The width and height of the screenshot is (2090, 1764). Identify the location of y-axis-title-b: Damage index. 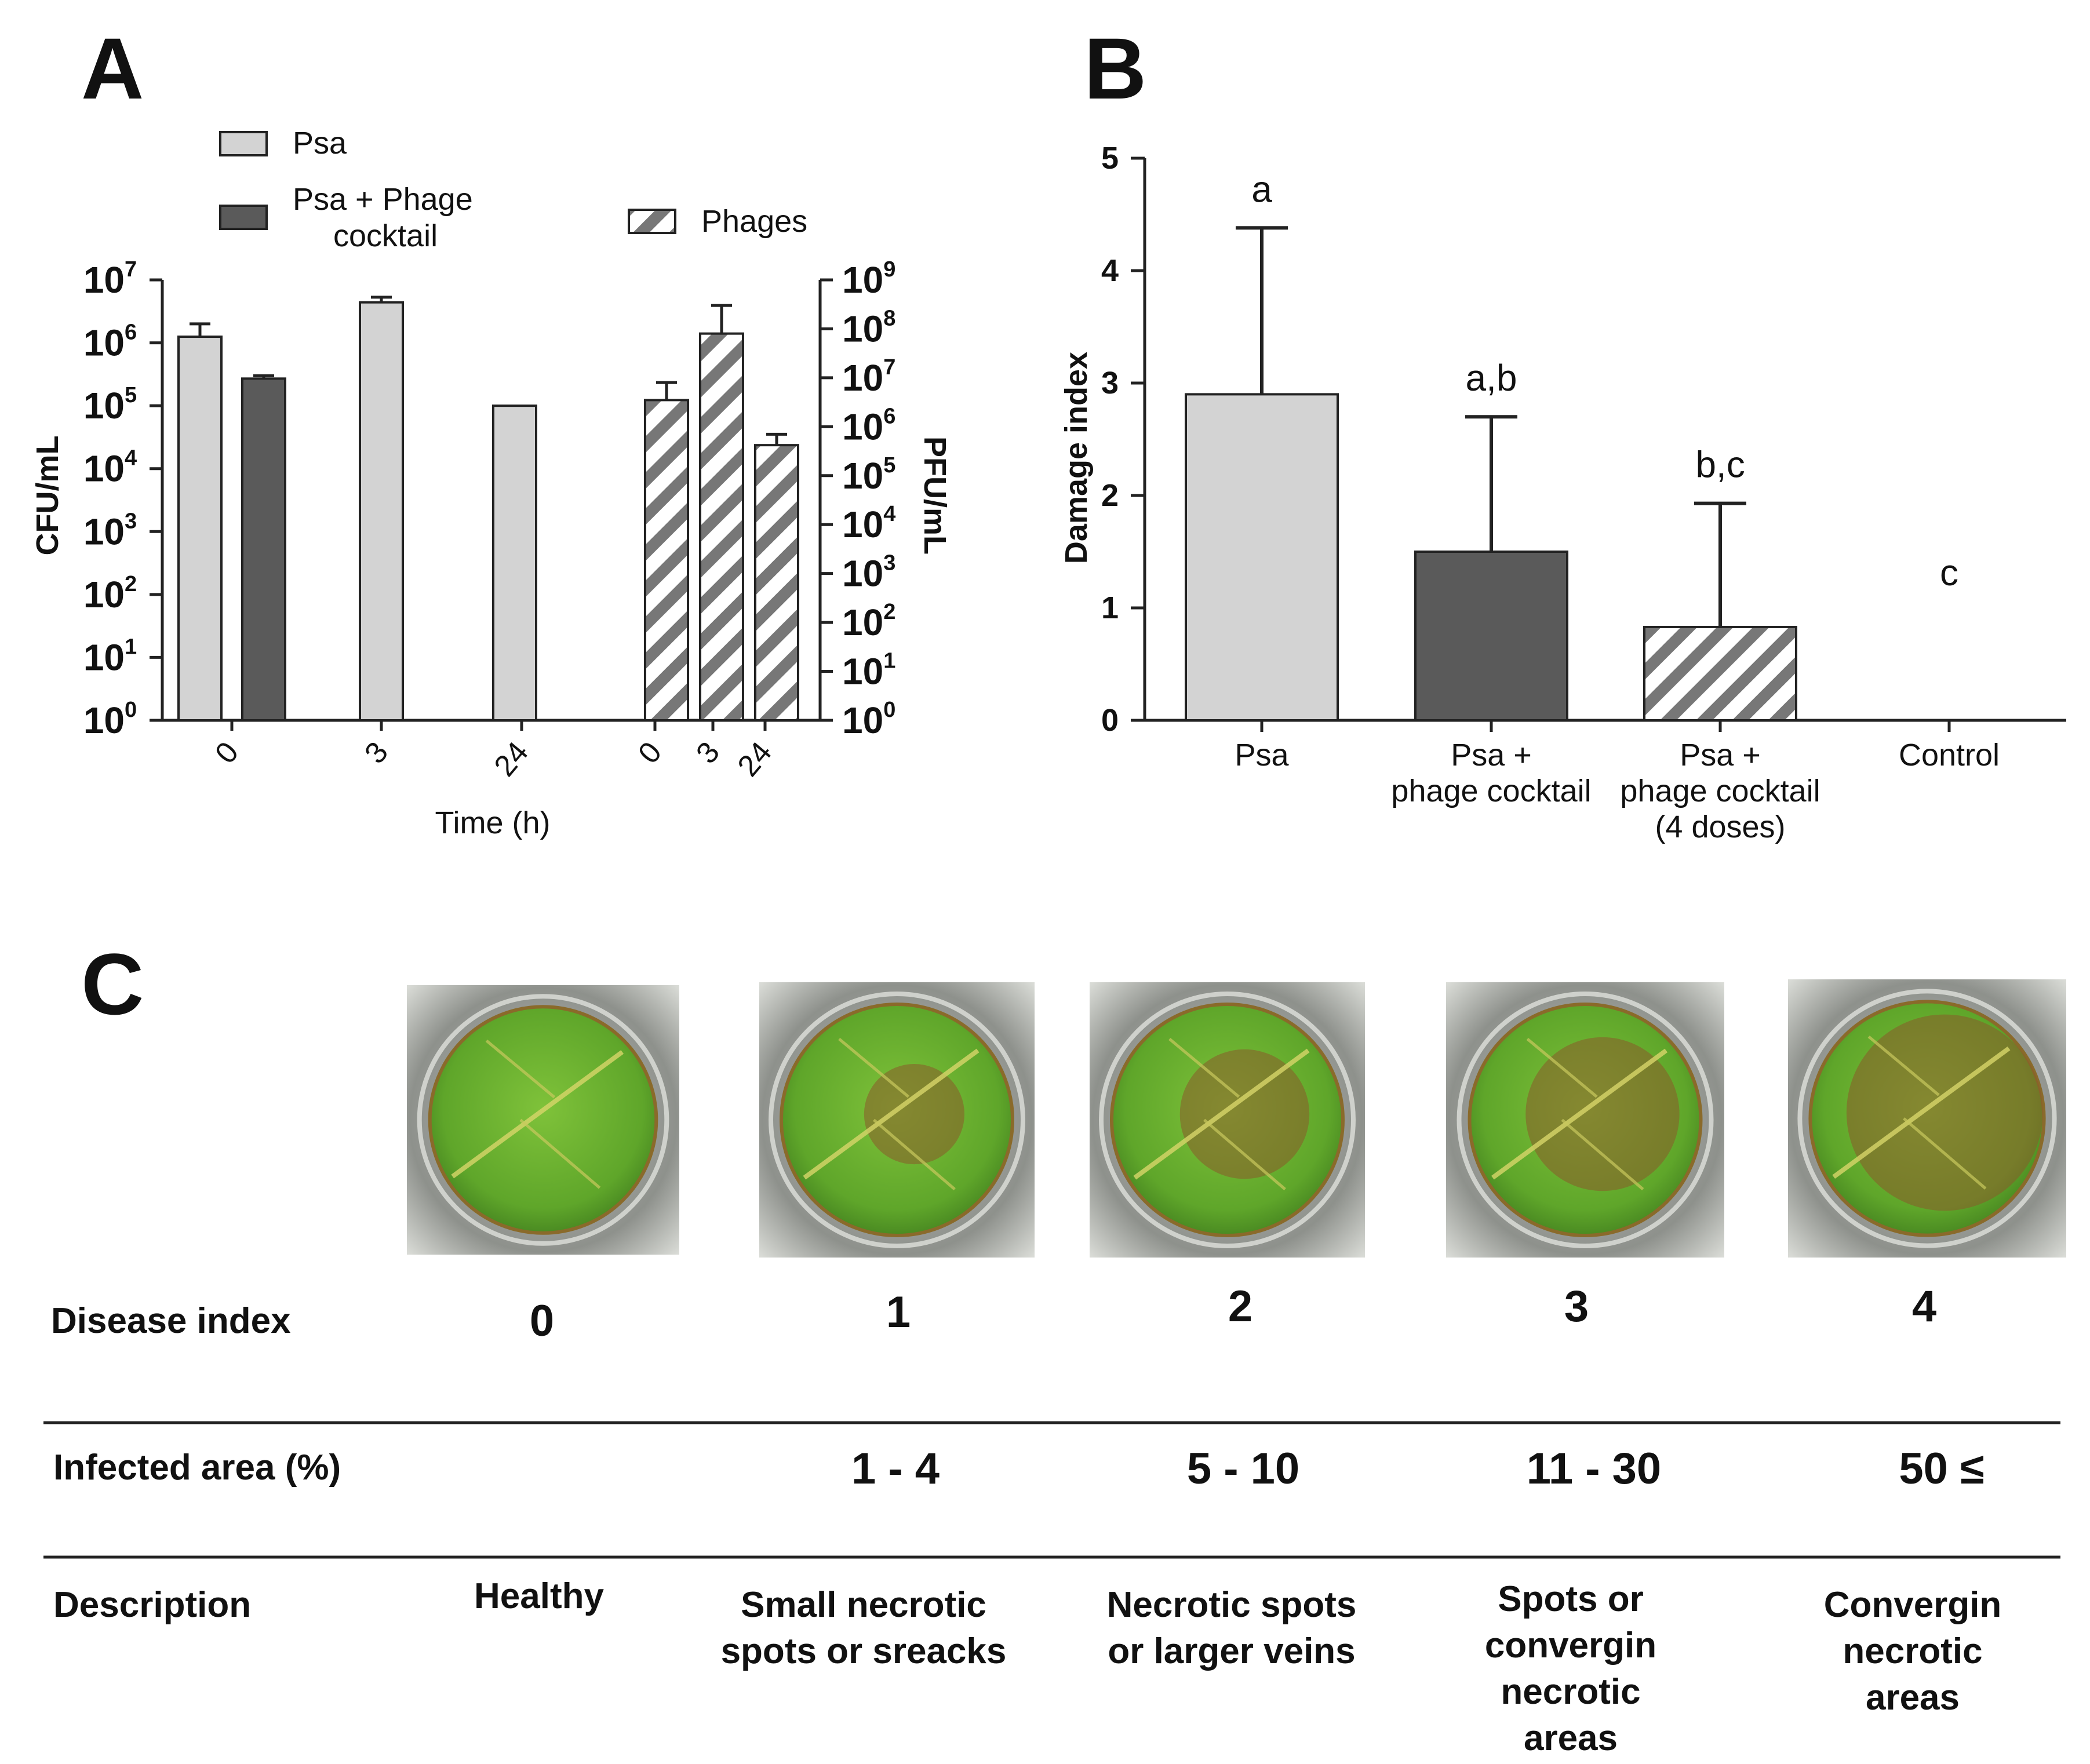
(1076, 458).